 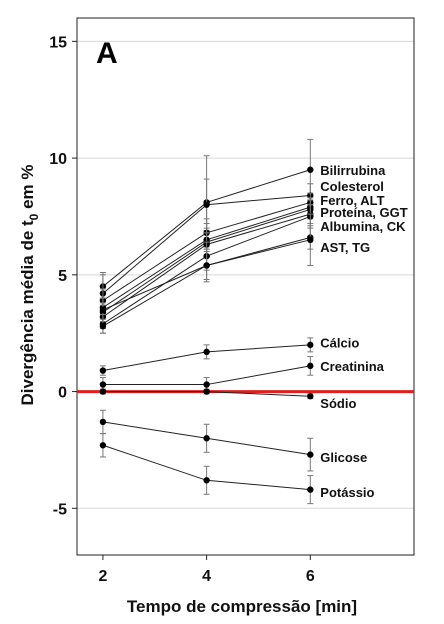 I want to click on y-tick-label: 0, so click(x=62, y=393).